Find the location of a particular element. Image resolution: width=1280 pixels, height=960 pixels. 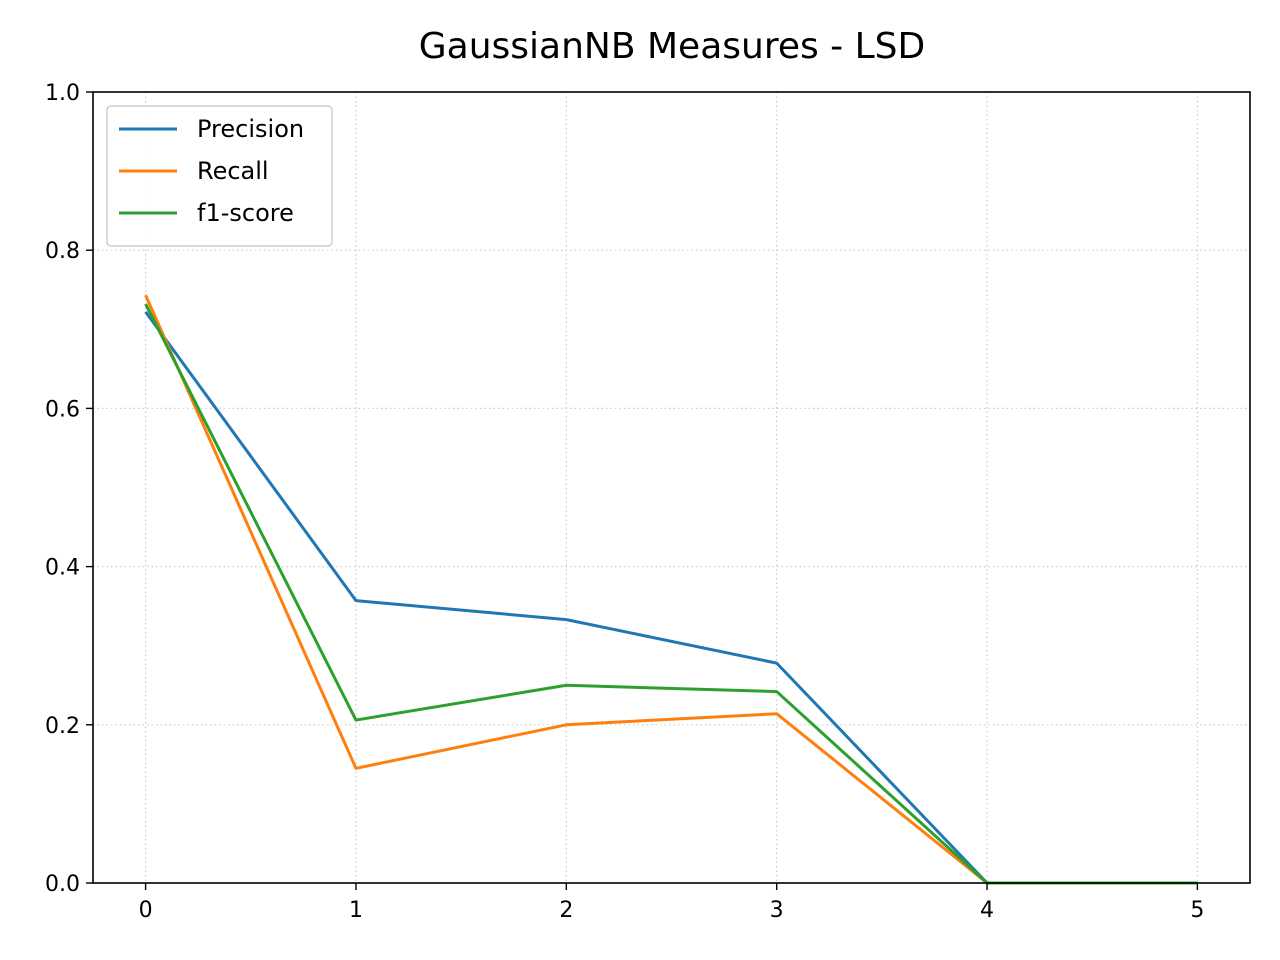

y-tick-label: 1.0 is located at coordinates (62, 93).